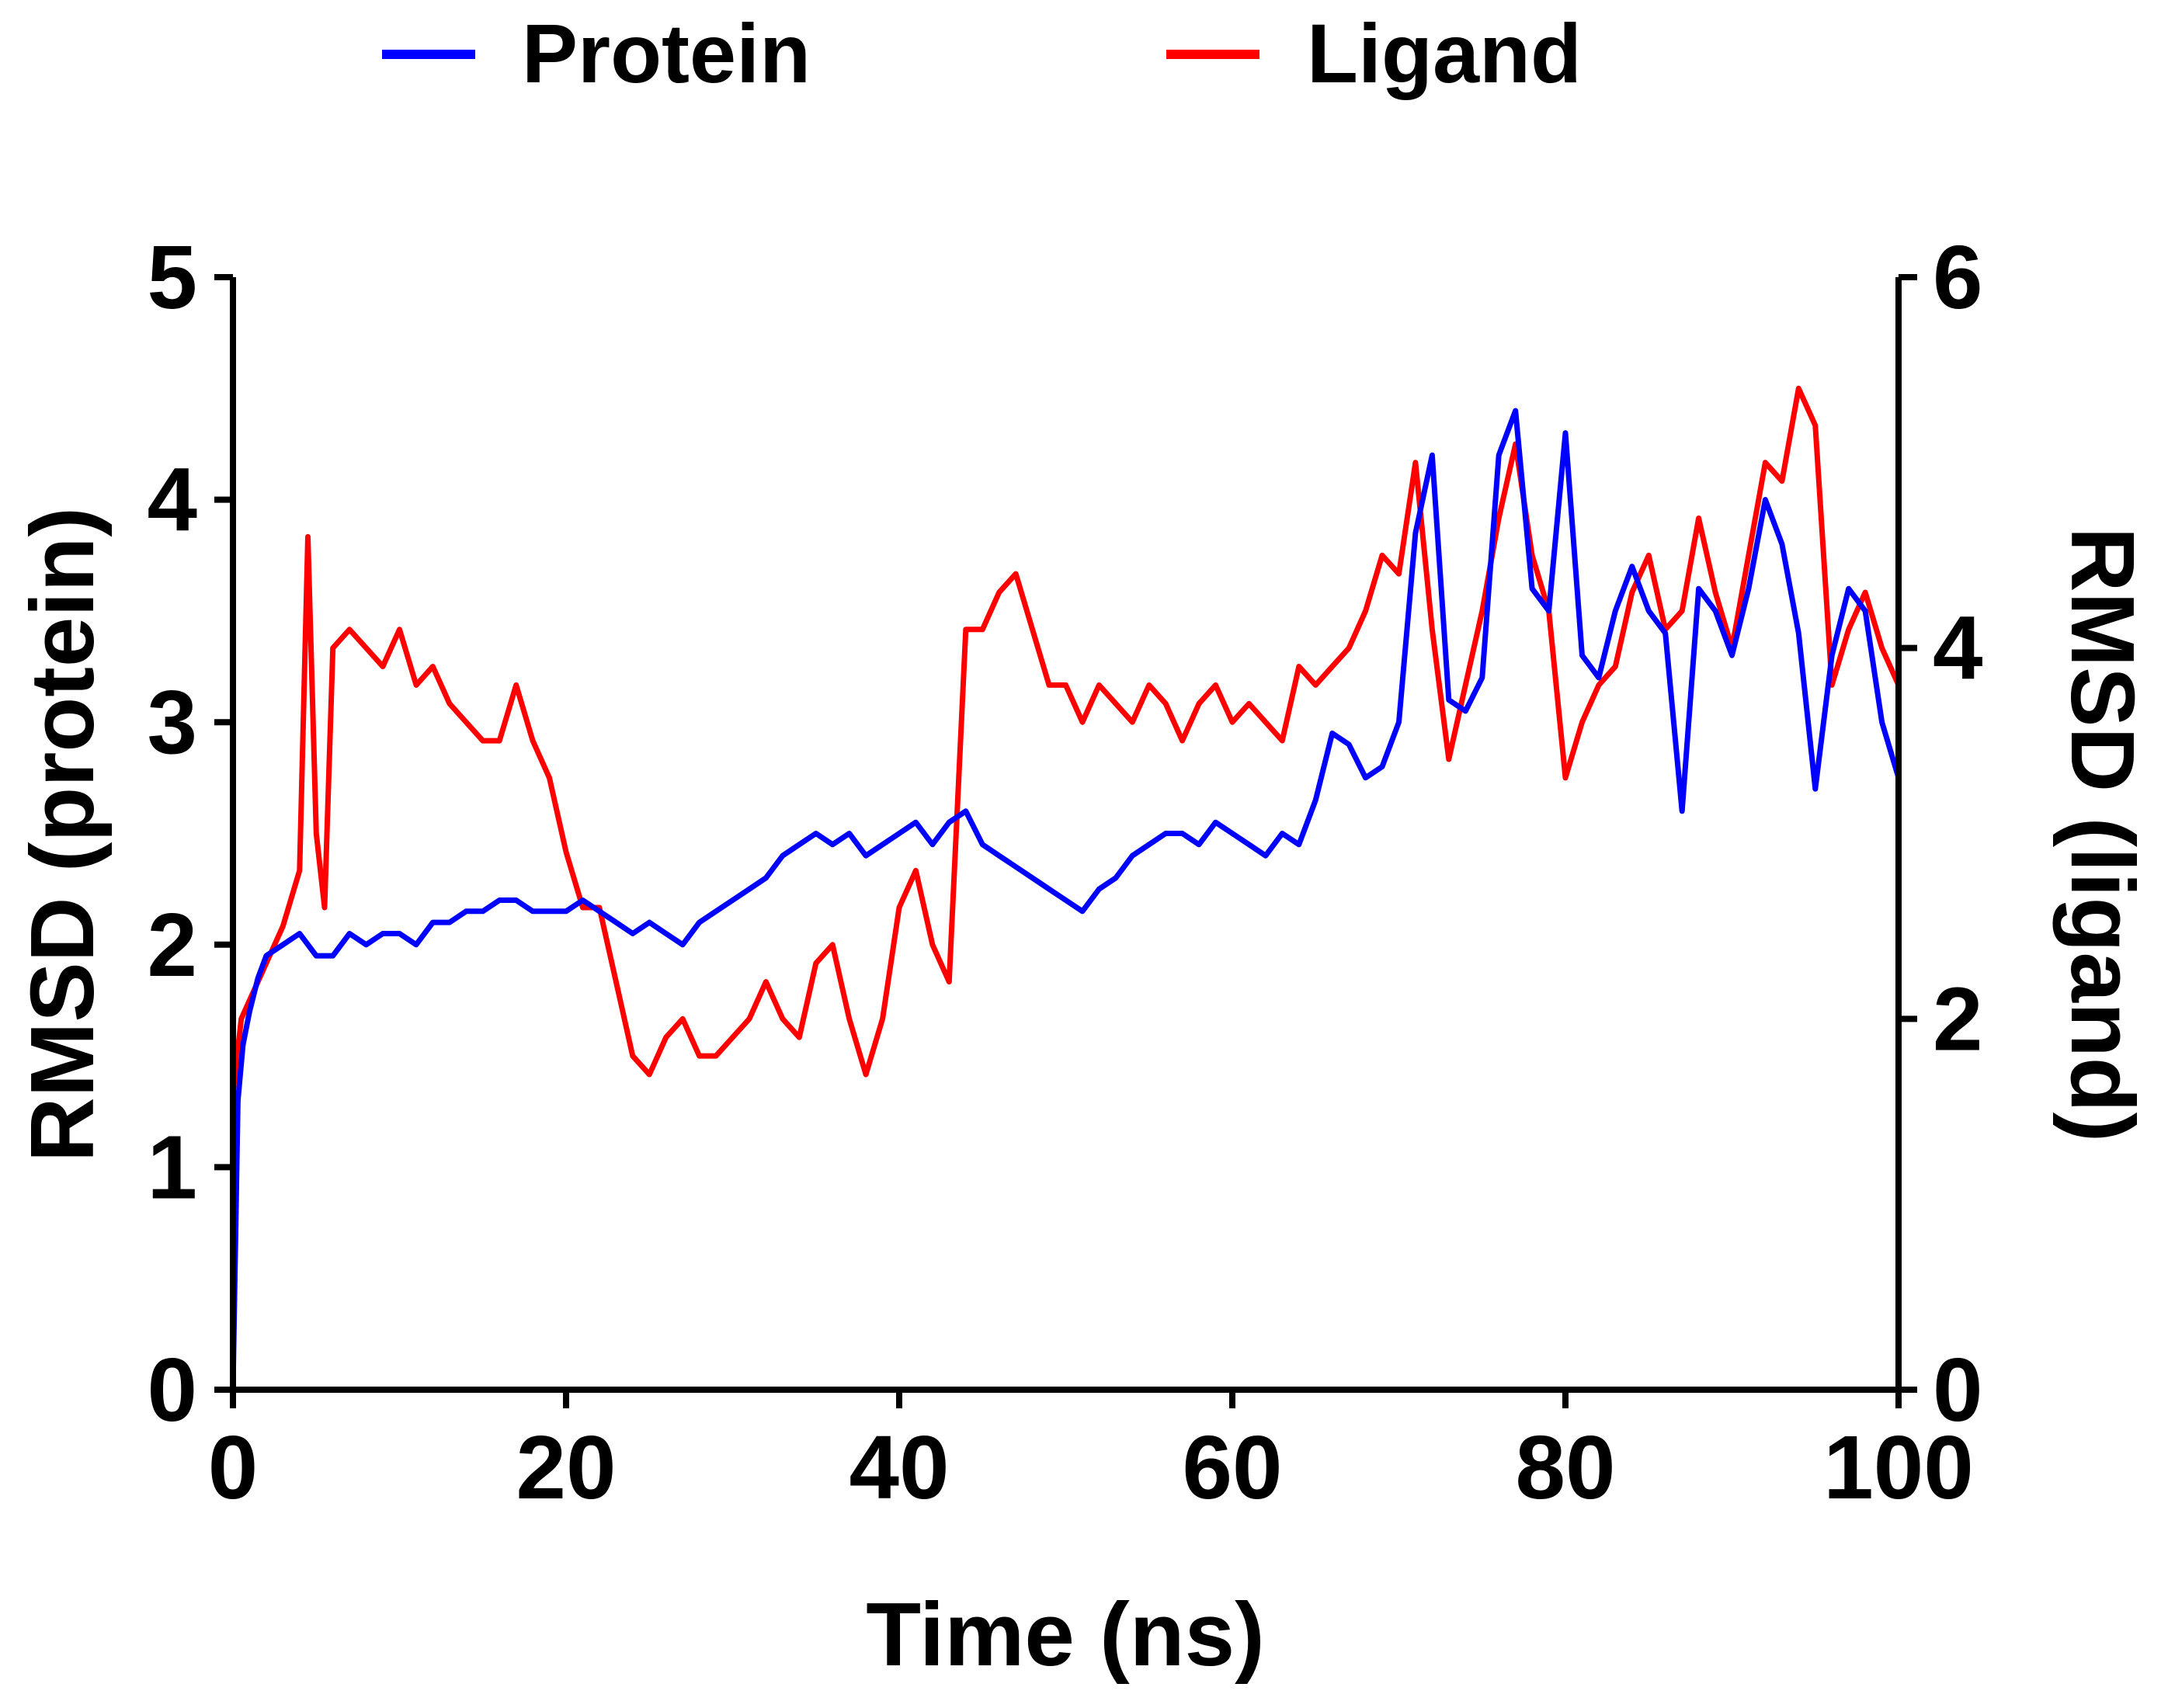 The image size is (2161, 1708). Describe the element at coordinates (233, 1468) in the screenshot. I see `x-tick-label: 0` at that location.